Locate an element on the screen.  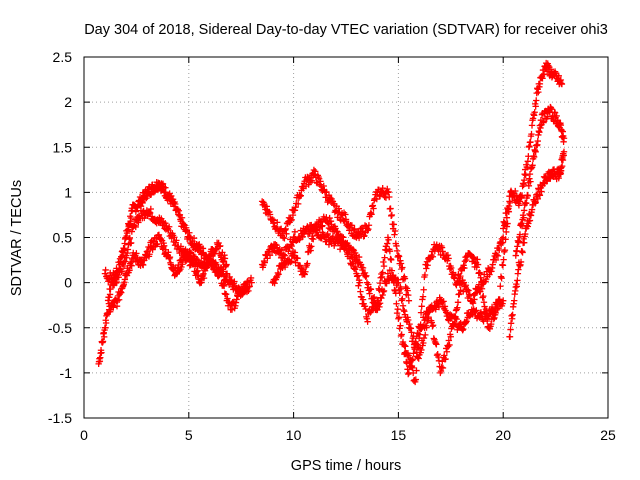
y-tick-label: -1 is located at coordinates (66, 373).